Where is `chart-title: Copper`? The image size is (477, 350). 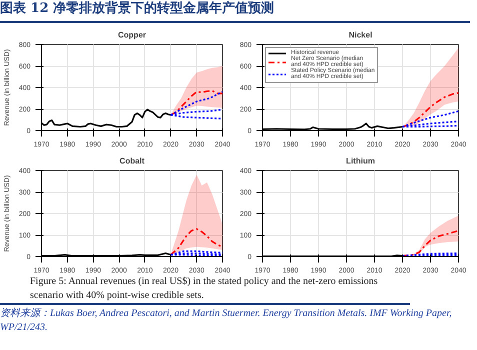
chart-title: Copper is located at coordinates (132, 35).